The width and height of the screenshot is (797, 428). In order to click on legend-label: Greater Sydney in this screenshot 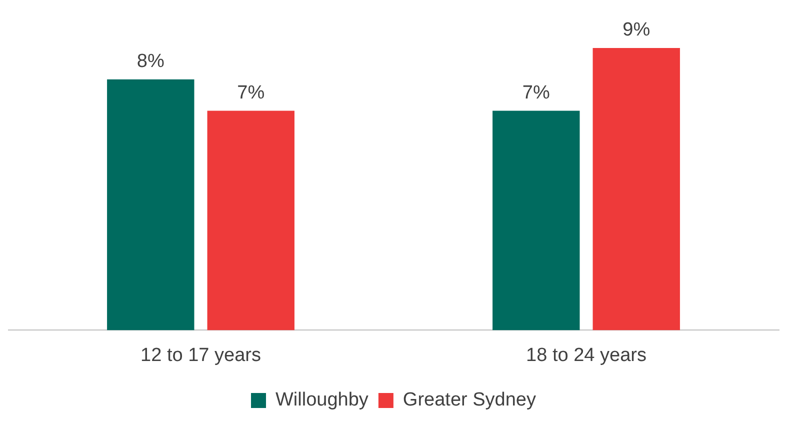, I will do `click(469, 400)`.